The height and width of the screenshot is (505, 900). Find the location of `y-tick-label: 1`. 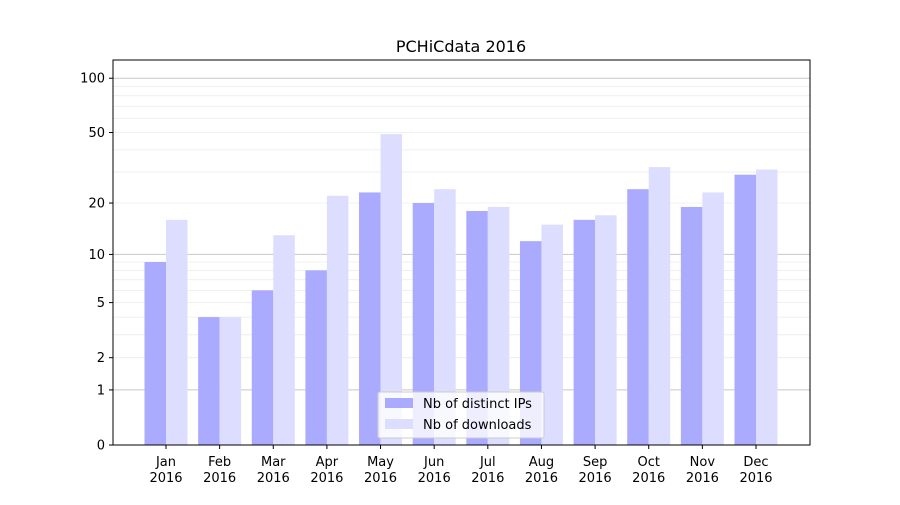

y-tick-label: 1 is located at coordinates (101, 390).